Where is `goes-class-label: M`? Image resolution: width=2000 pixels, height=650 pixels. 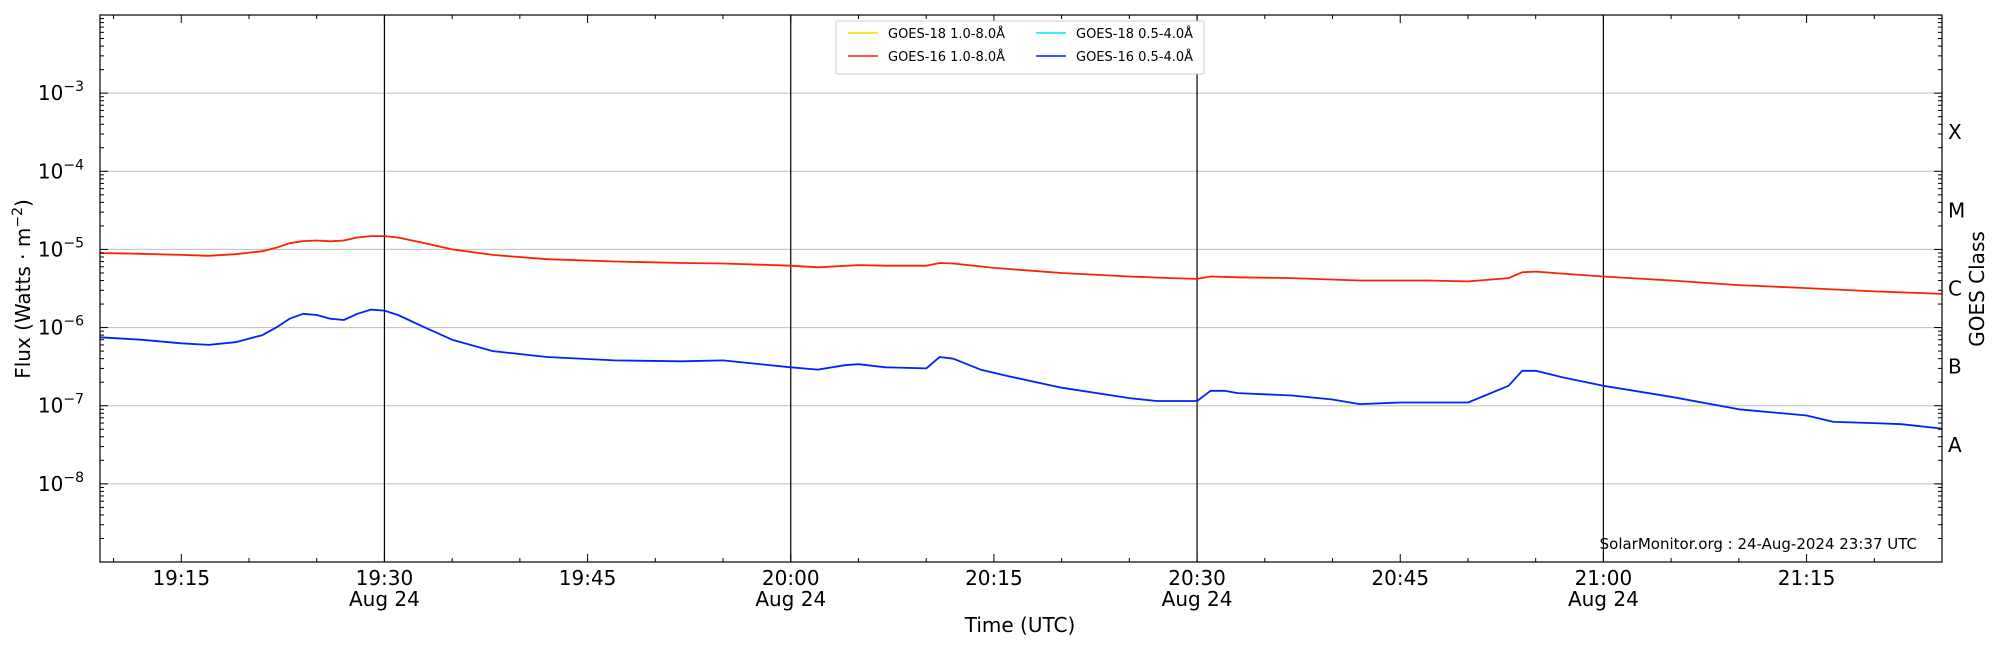 goes-class-label: M is located at coordinates (1956, 210).